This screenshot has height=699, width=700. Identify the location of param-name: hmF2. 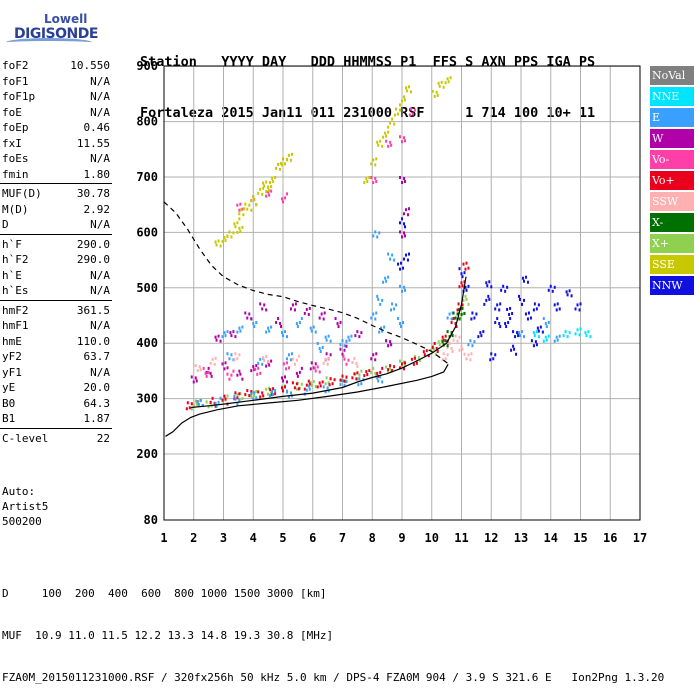
(15, 310).